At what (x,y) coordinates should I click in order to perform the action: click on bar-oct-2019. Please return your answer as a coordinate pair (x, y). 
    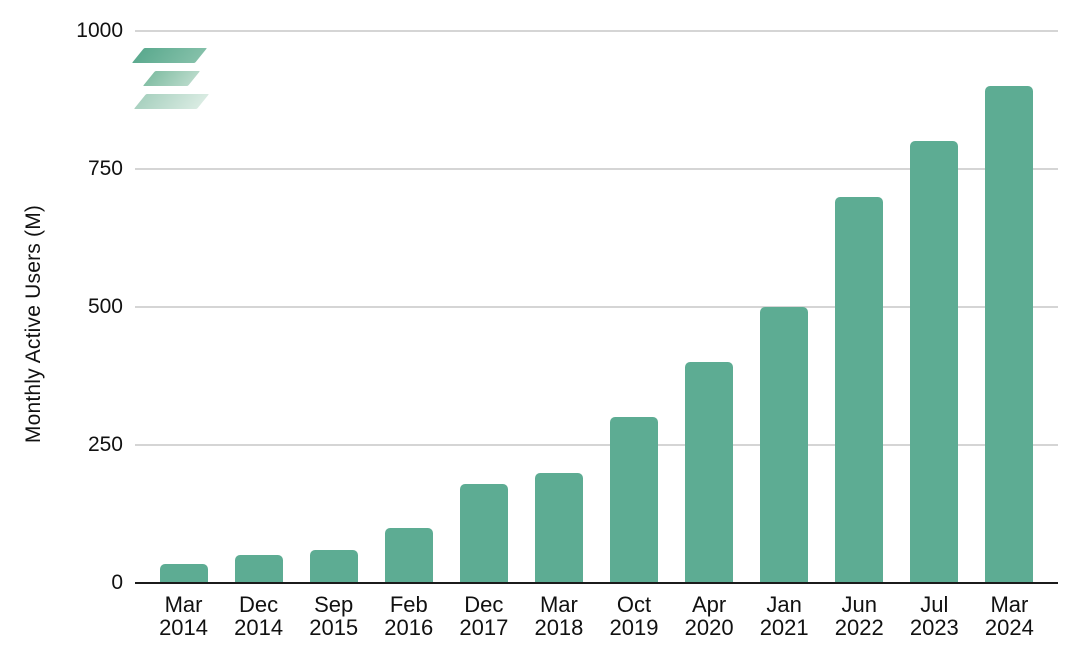
    Looking at the image, I should click on (634, 500).